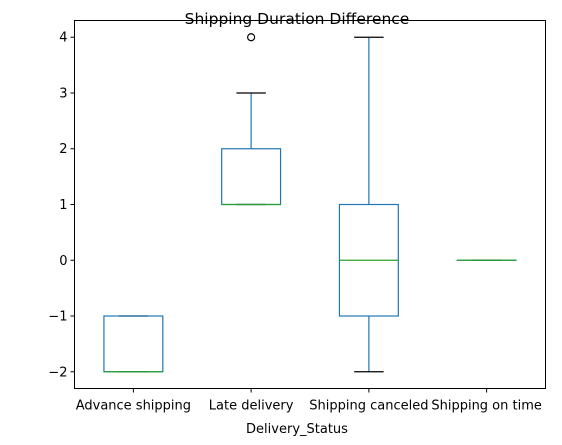 This screenshot has height=445, width=562. I want to click on x-tick-label: Shipping on time, so click(486, 406).